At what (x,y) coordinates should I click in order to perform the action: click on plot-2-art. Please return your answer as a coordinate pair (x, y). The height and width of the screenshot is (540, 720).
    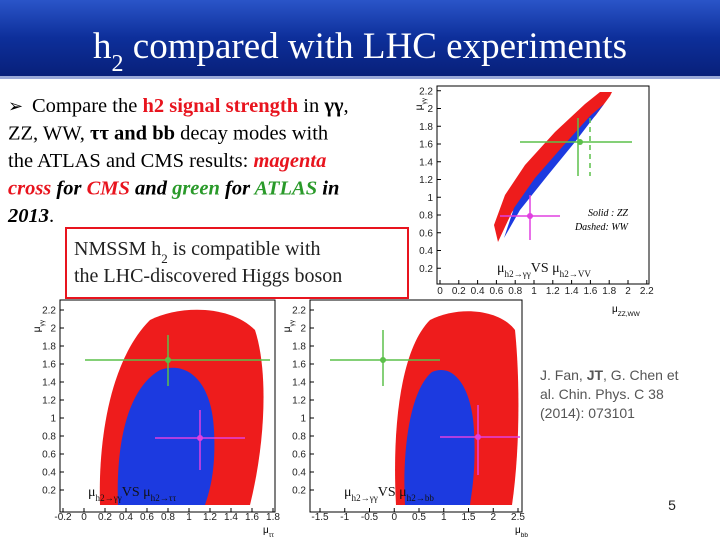
    Looking at the image, I should click on (177, 407).